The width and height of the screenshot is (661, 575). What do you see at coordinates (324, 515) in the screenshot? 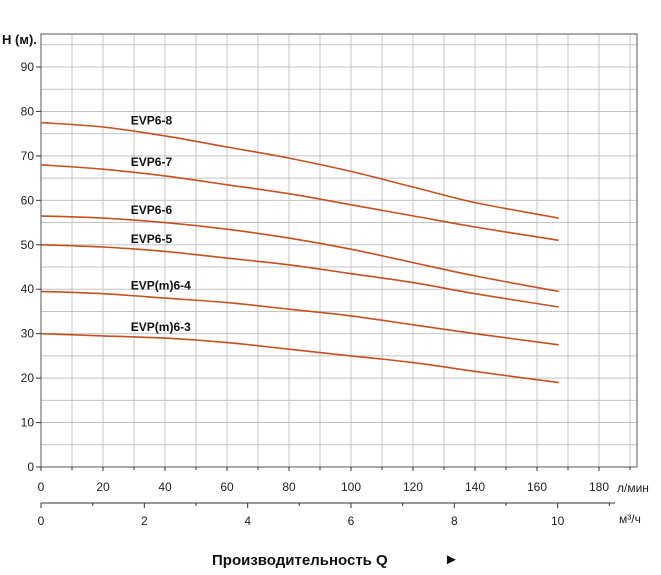
I see `x-axis-secondary-ticks: 0 2 4 6 8 10` at bounding box center [324, 515].